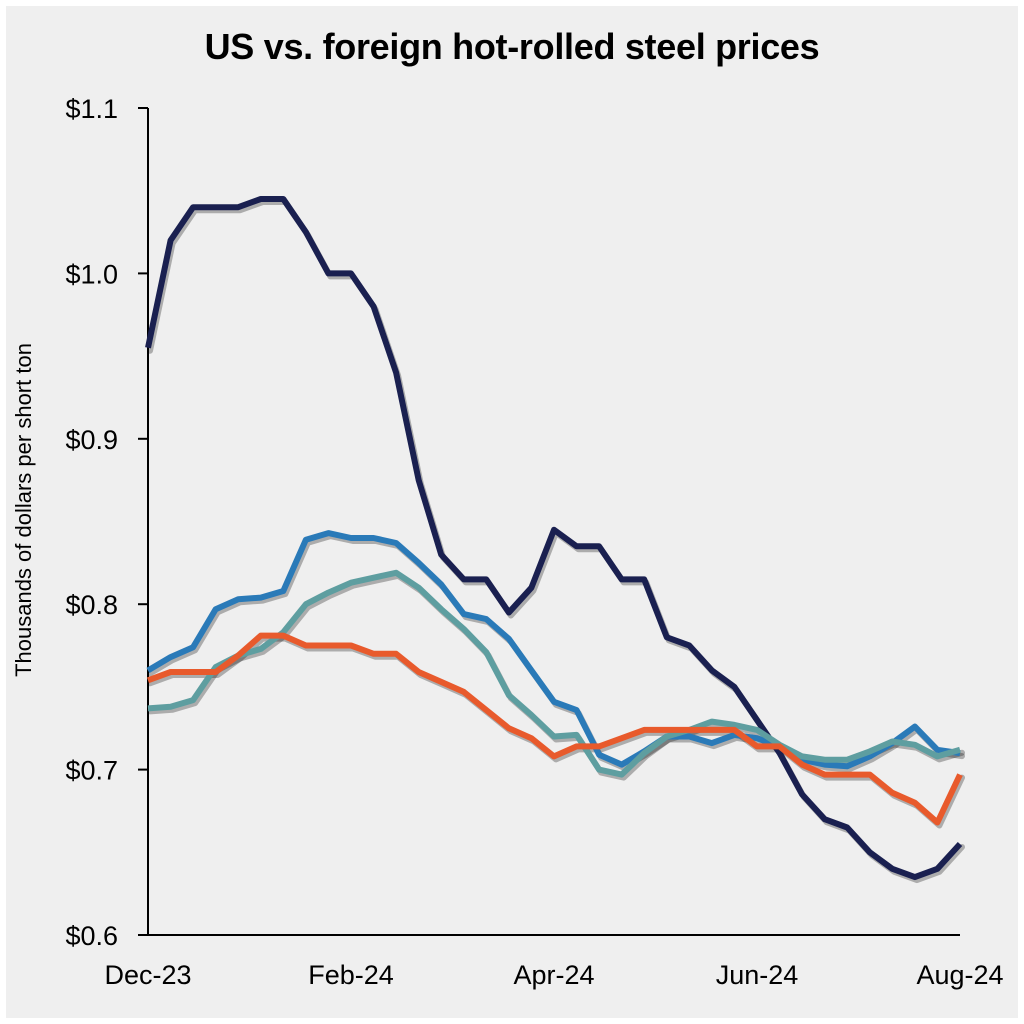 The height and width of the screenshot is (1024, 1024). Describe the element at coordinates (23, 510) in the screenshot. I see `y-axis-label: Thousands of dollars per short ton` at that location.